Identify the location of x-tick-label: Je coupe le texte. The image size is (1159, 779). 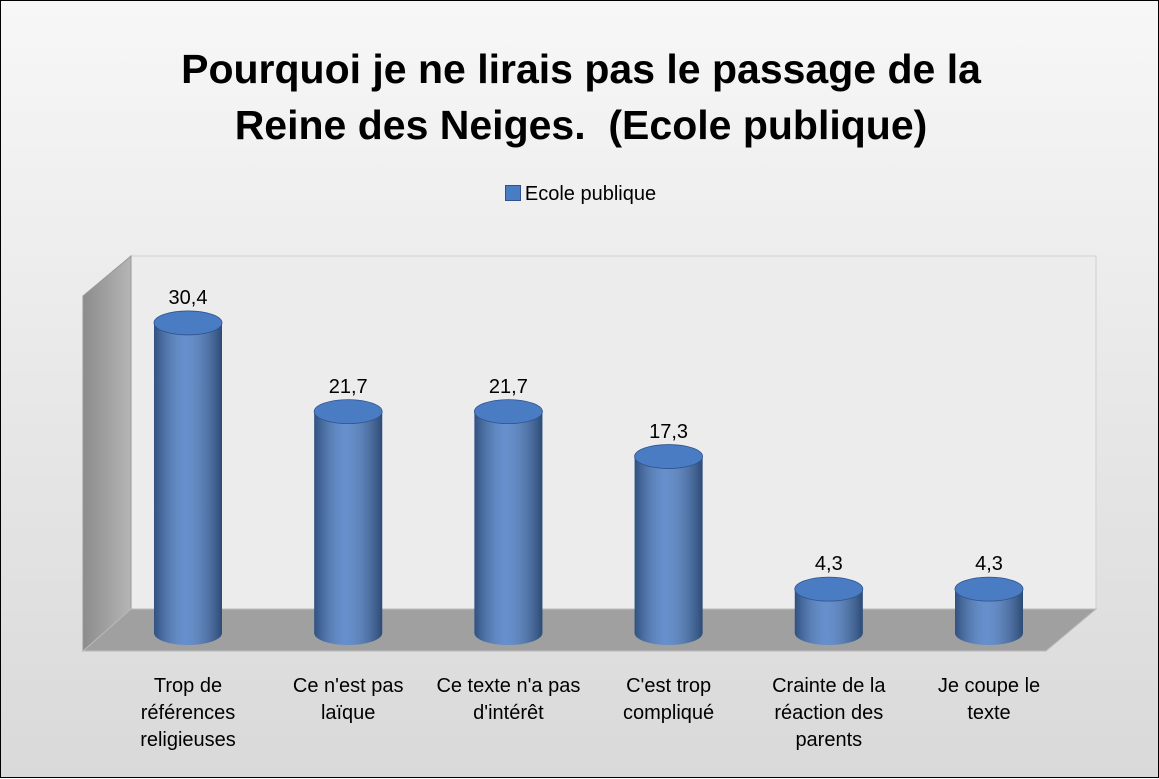
(989, 699).